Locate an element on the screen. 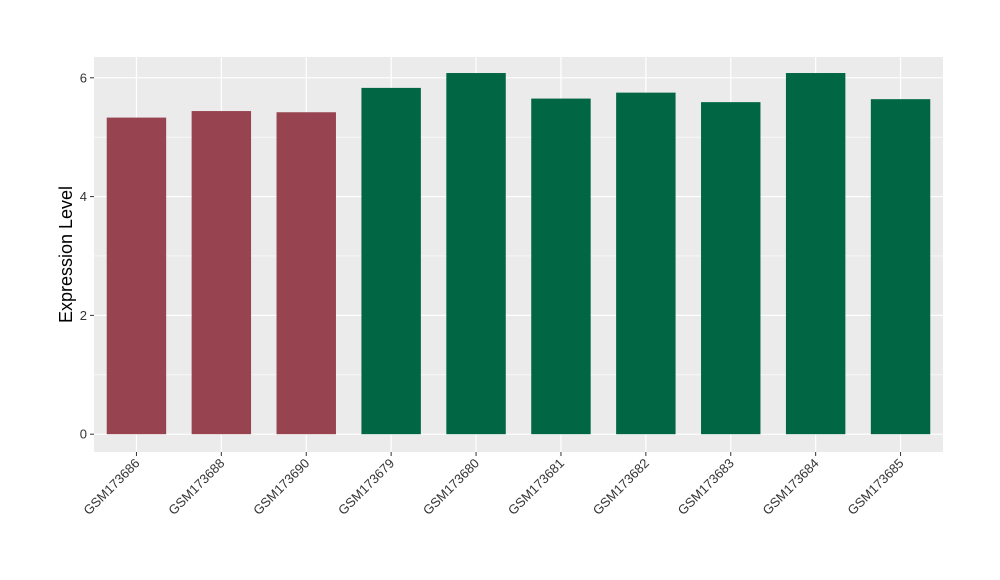 Image resolution: width=1000 pixels, height=580 pixels. x-tick-label: GSM173680 is located at coordinates (451, 487).